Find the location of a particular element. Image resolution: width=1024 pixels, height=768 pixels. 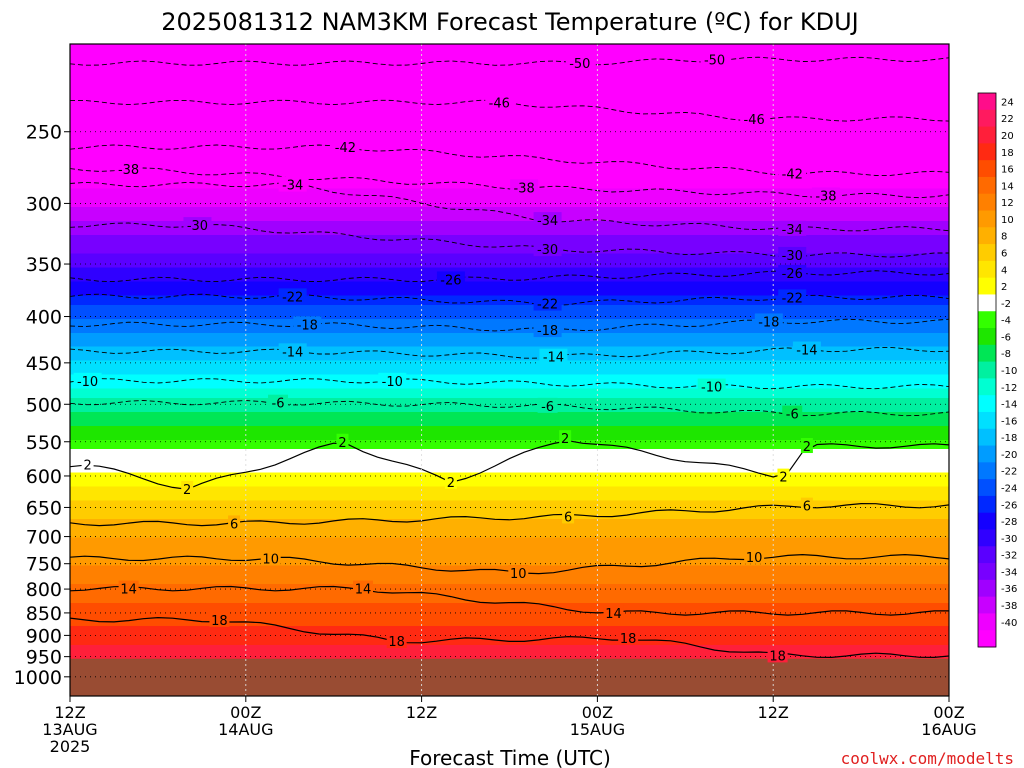

source-credit: coolwx.com/modelts is located at coordinates (927, 758).